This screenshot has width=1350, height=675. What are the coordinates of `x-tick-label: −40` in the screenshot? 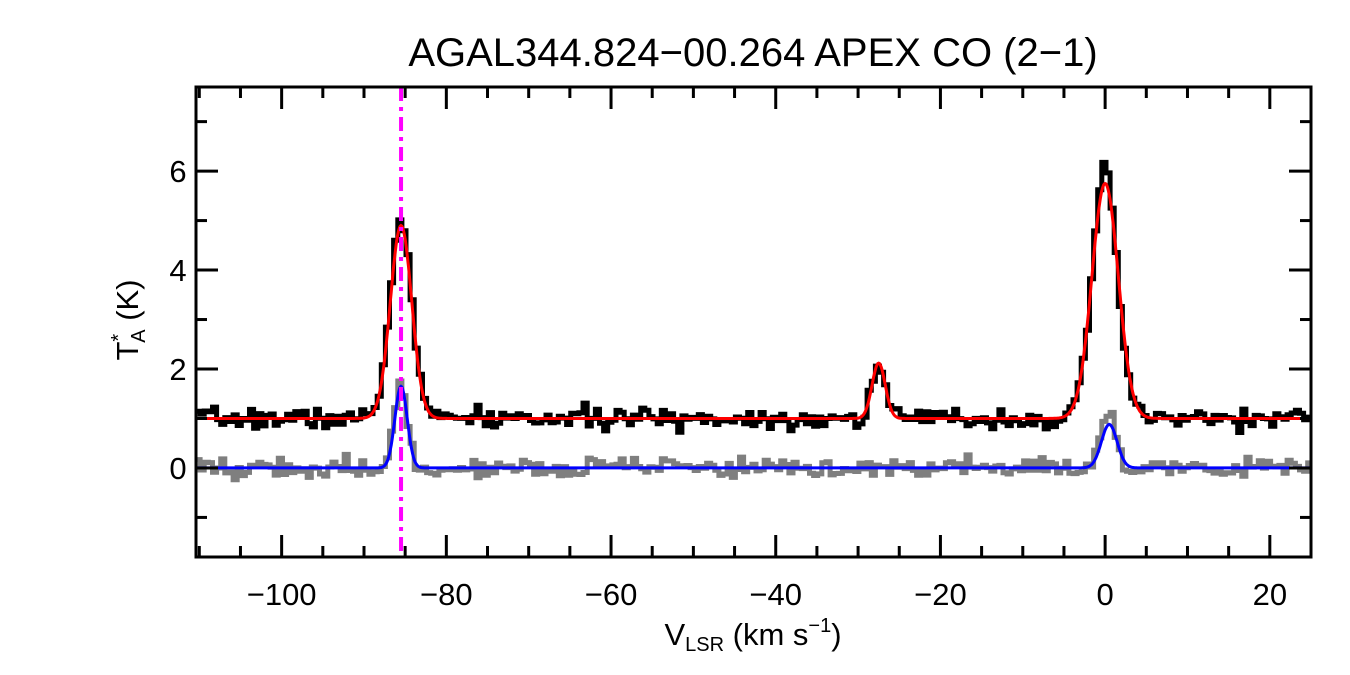 It's located at (775, 594).